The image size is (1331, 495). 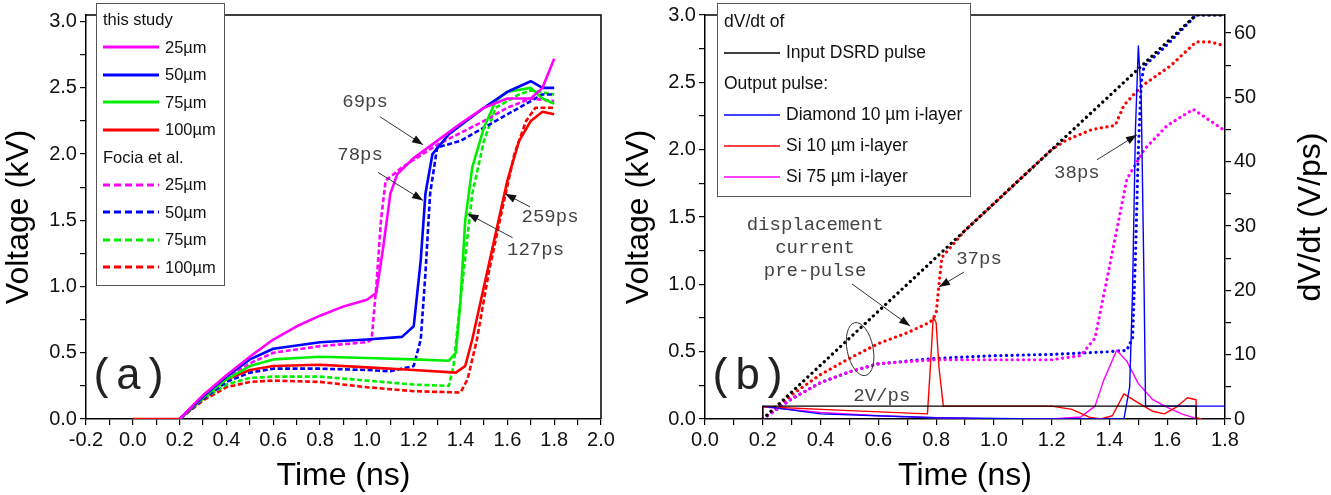 What do you see at coordinates (601, 438) in the screenshot?
I see `x-tick-label: 2.0` at bounding box center [601, 438].